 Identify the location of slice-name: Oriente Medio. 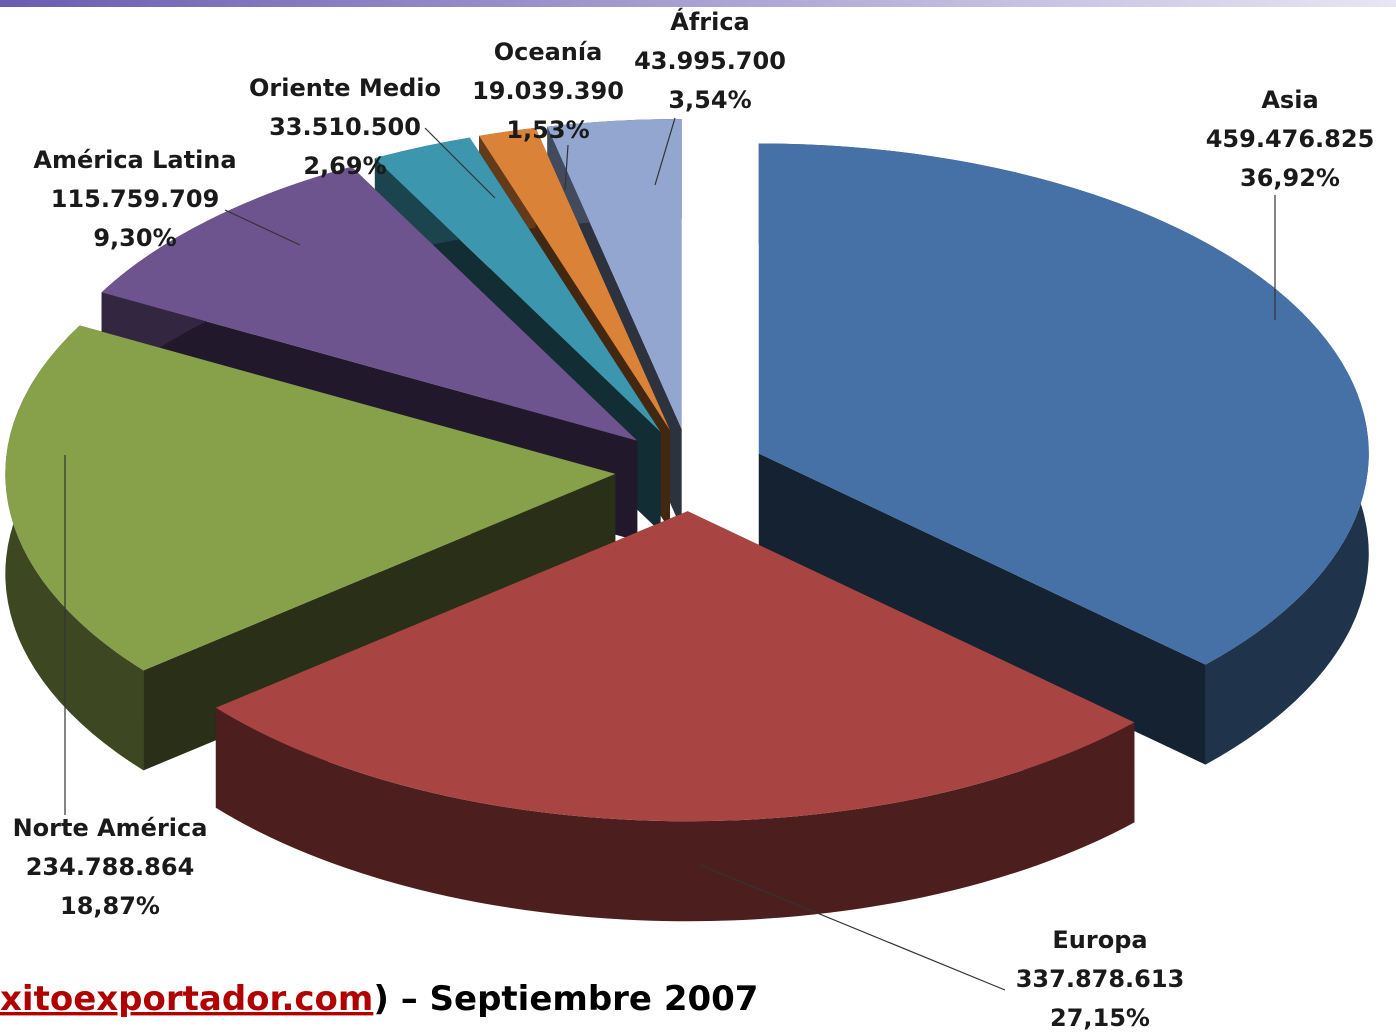
(345, 88).